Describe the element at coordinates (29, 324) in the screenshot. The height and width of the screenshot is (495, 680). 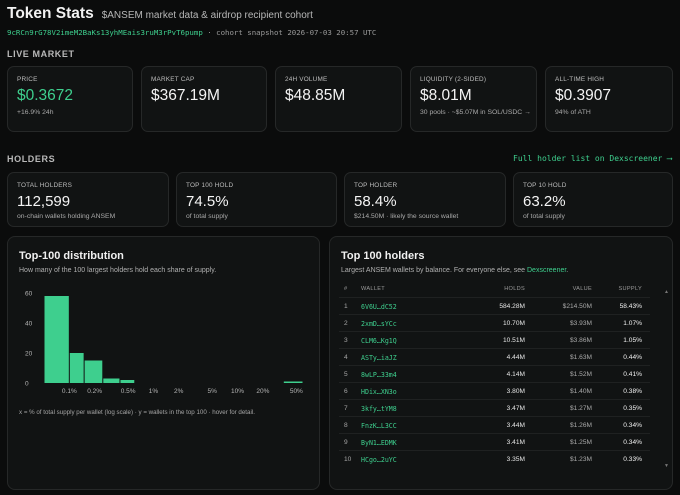
I see `y-tick-label: 40` at that location.